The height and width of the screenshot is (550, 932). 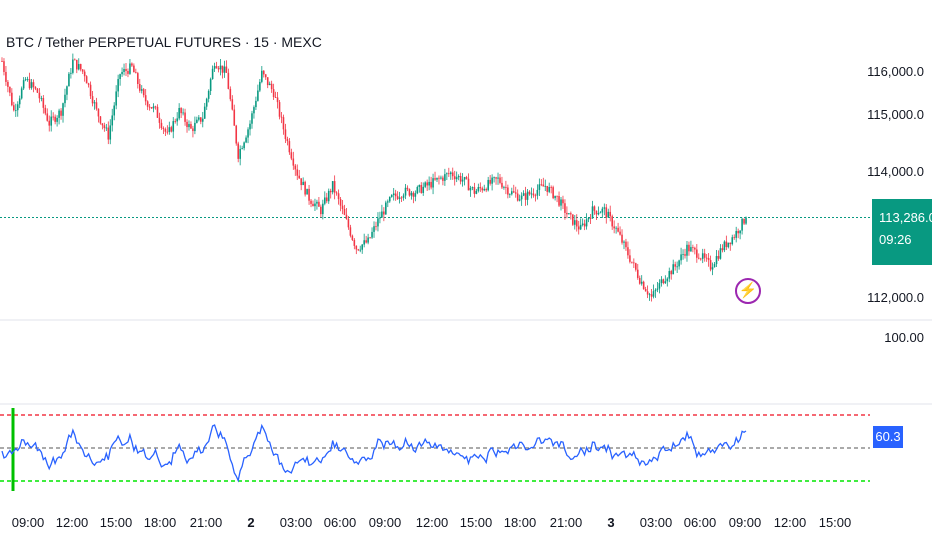 I want to click on price-axis-label: 112,000.0, so click(x=895, y=297).